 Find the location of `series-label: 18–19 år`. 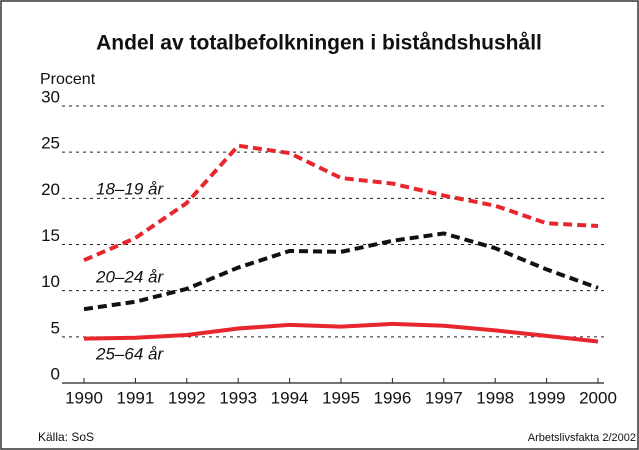

series-label: 18–19 år is located at coordinates (130, 188).